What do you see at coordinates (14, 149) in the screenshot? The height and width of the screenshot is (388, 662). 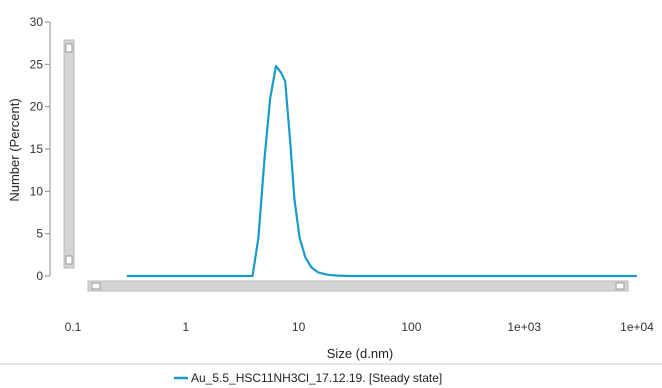 I see `y-axis-title: Number (Percent)` at bounding box center [14, 149].